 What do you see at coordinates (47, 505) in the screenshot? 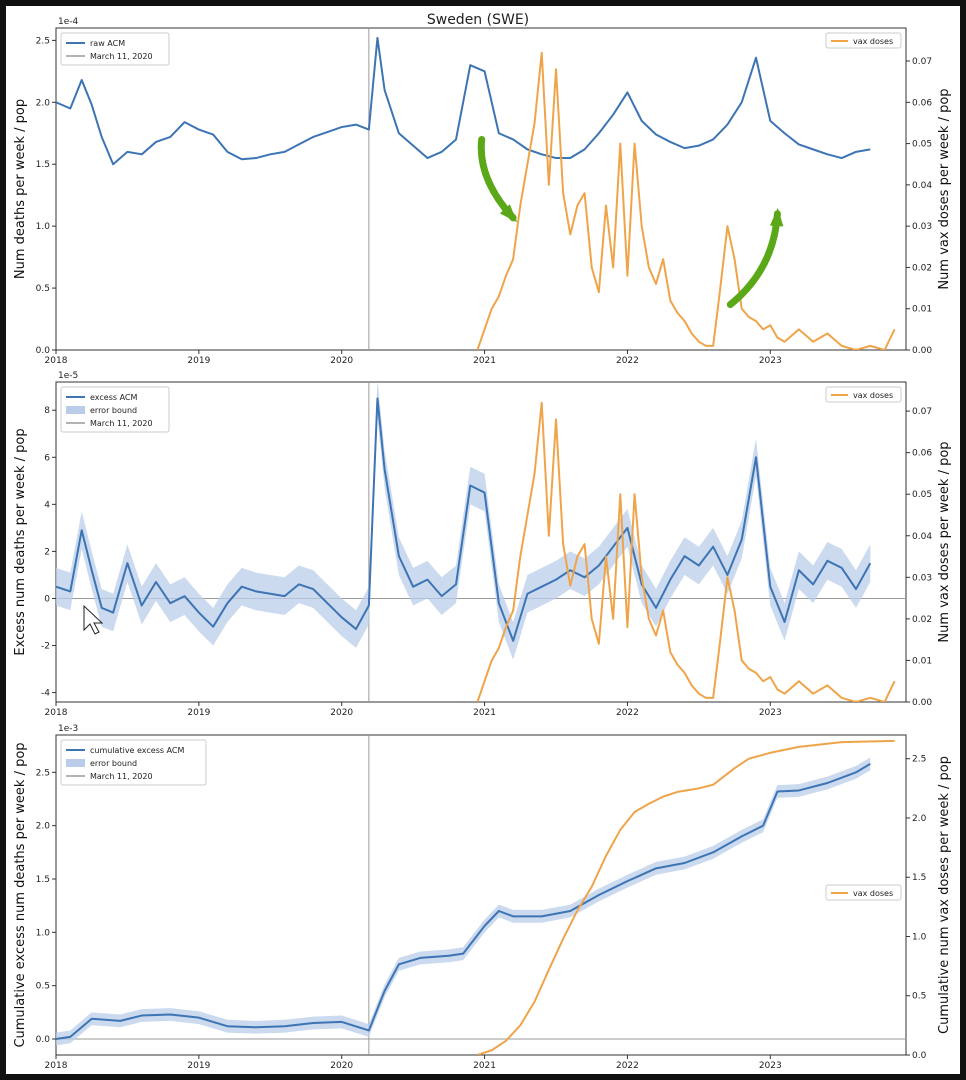
I see `y-left-tick-label: 4` at bounding box center [47, 505].